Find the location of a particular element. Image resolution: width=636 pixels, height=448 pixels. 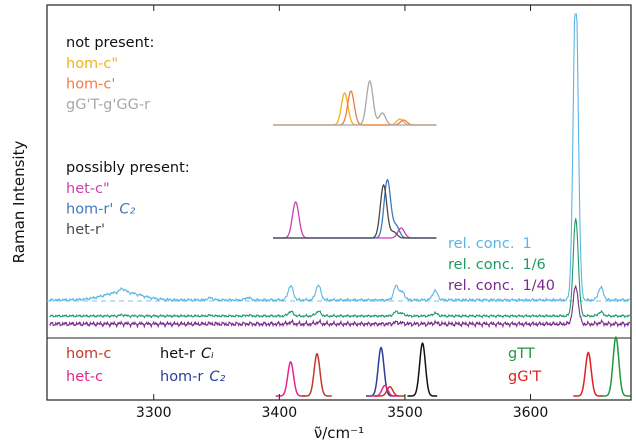

group-heading-1: possibly present: is located at coordinates (128, 168).